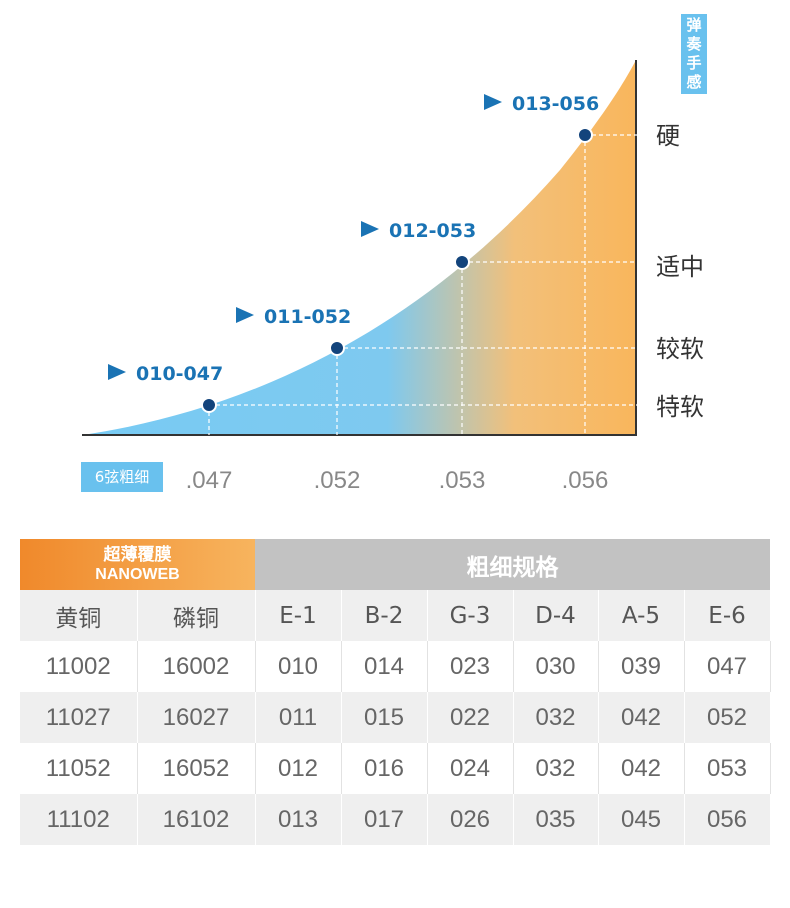  I want to click on x-tick-label: .056, so click(585, 480).